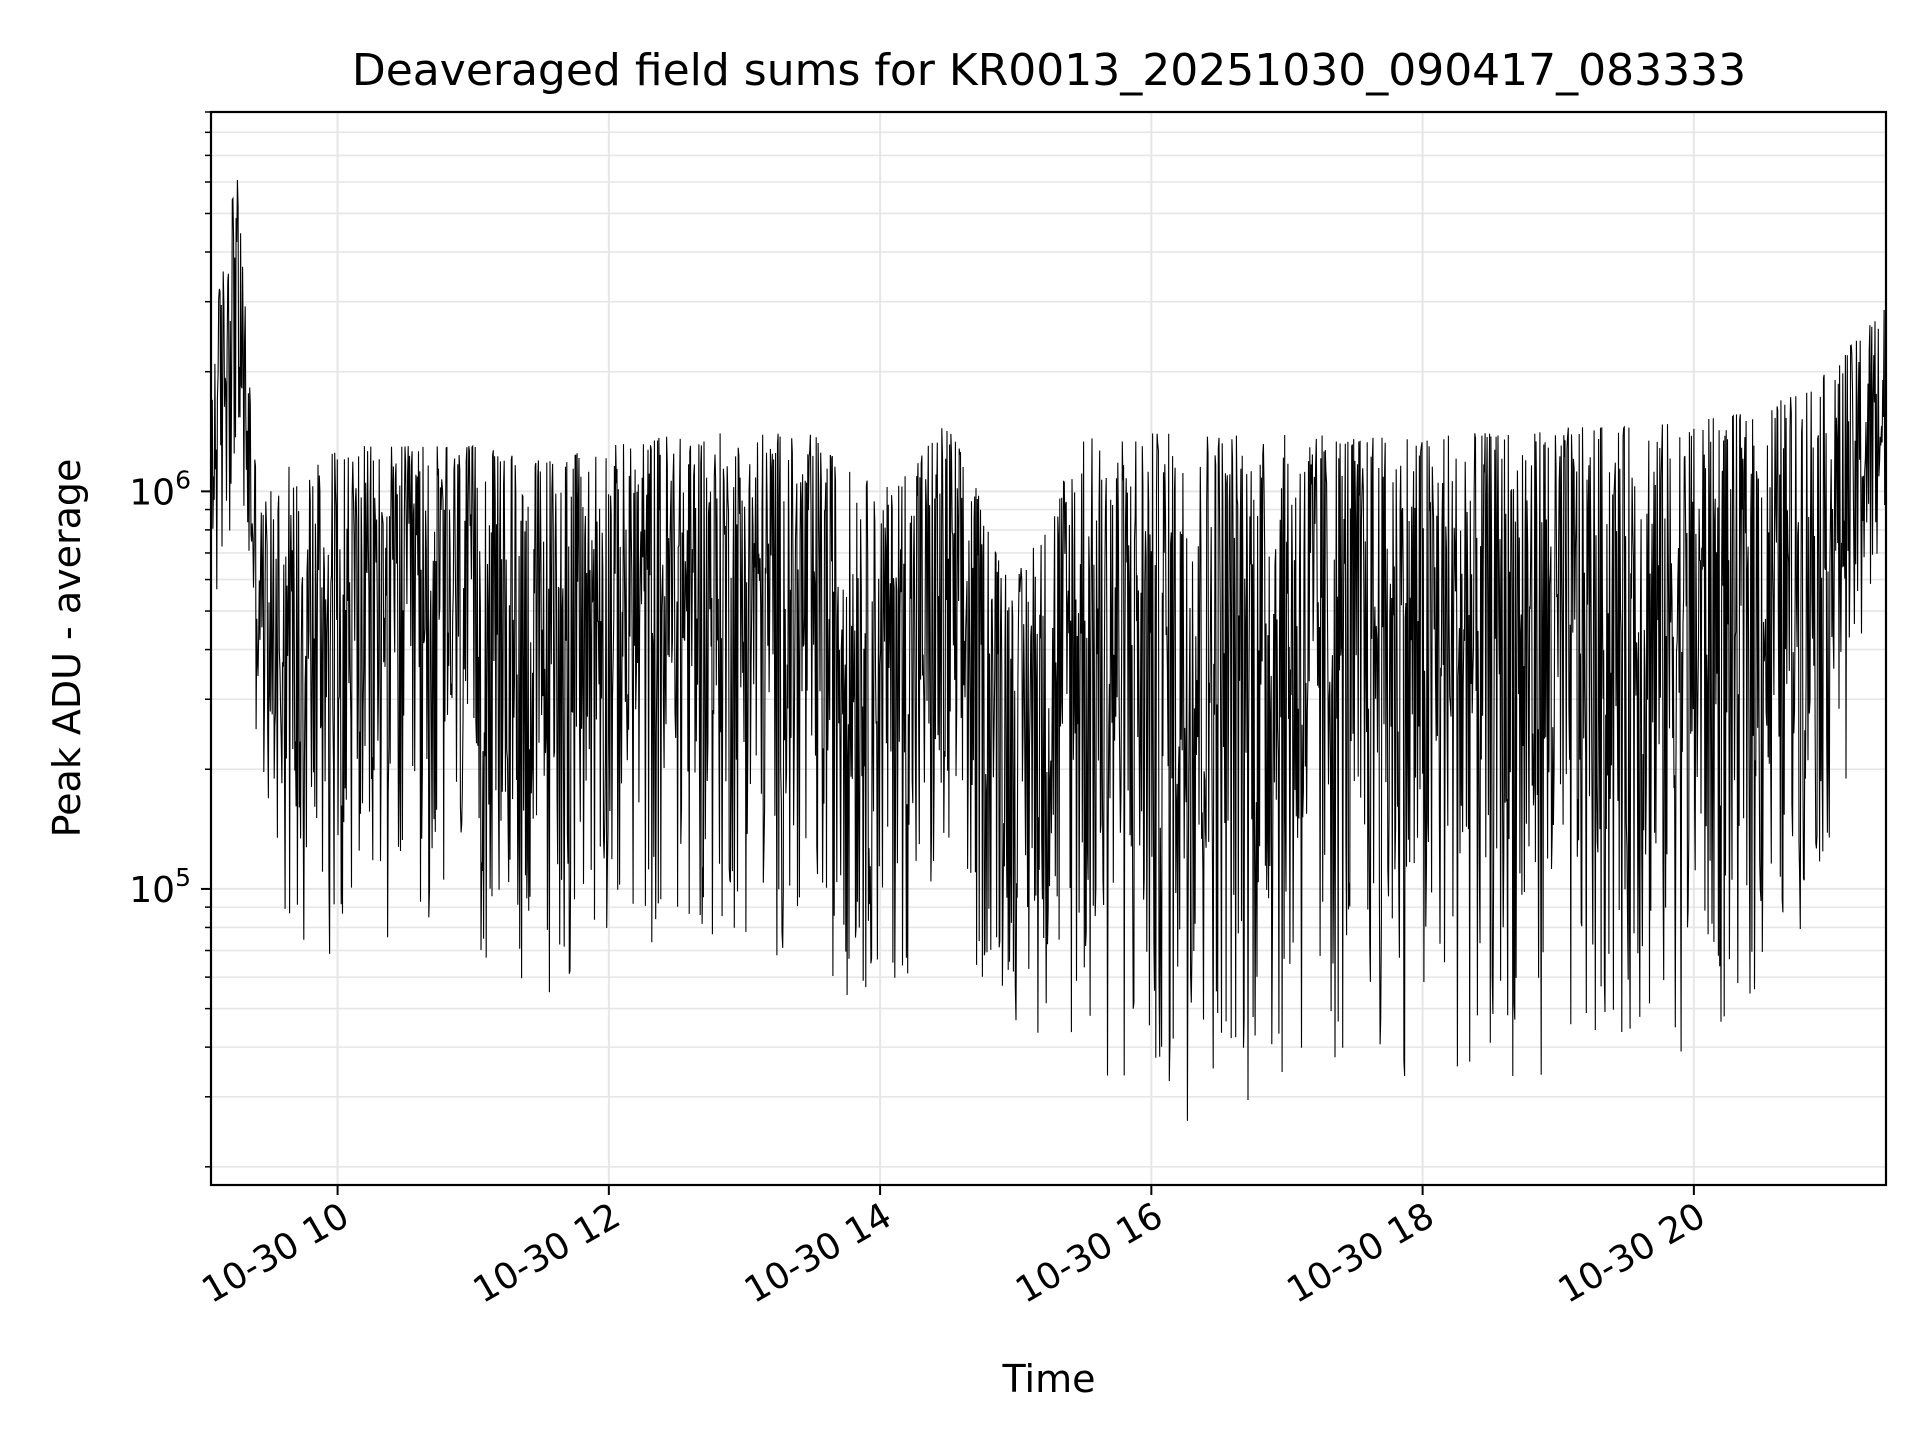  Describe the element at coordinates (183, 877) in the screenshot. I see `y-tick-label-exponent: 5` at that location.